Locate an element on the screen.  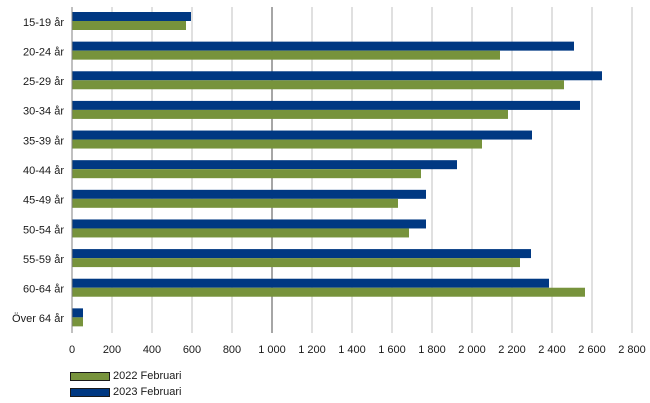
legend: 2022 Februari 2023 Februari is located at coordinates (126, 384).